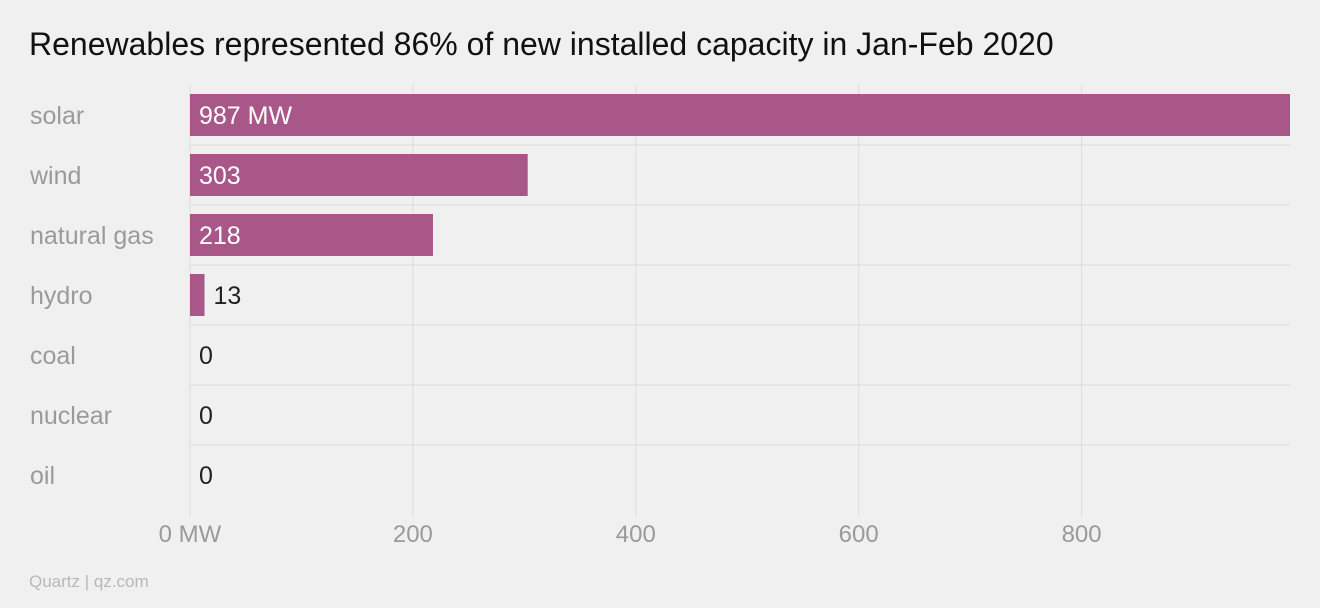 The image size is (1320, 608). What do you see at coordinates (53, 356) in the screenshot?
I see `category-label: coal` at bounding box center [53, 356].